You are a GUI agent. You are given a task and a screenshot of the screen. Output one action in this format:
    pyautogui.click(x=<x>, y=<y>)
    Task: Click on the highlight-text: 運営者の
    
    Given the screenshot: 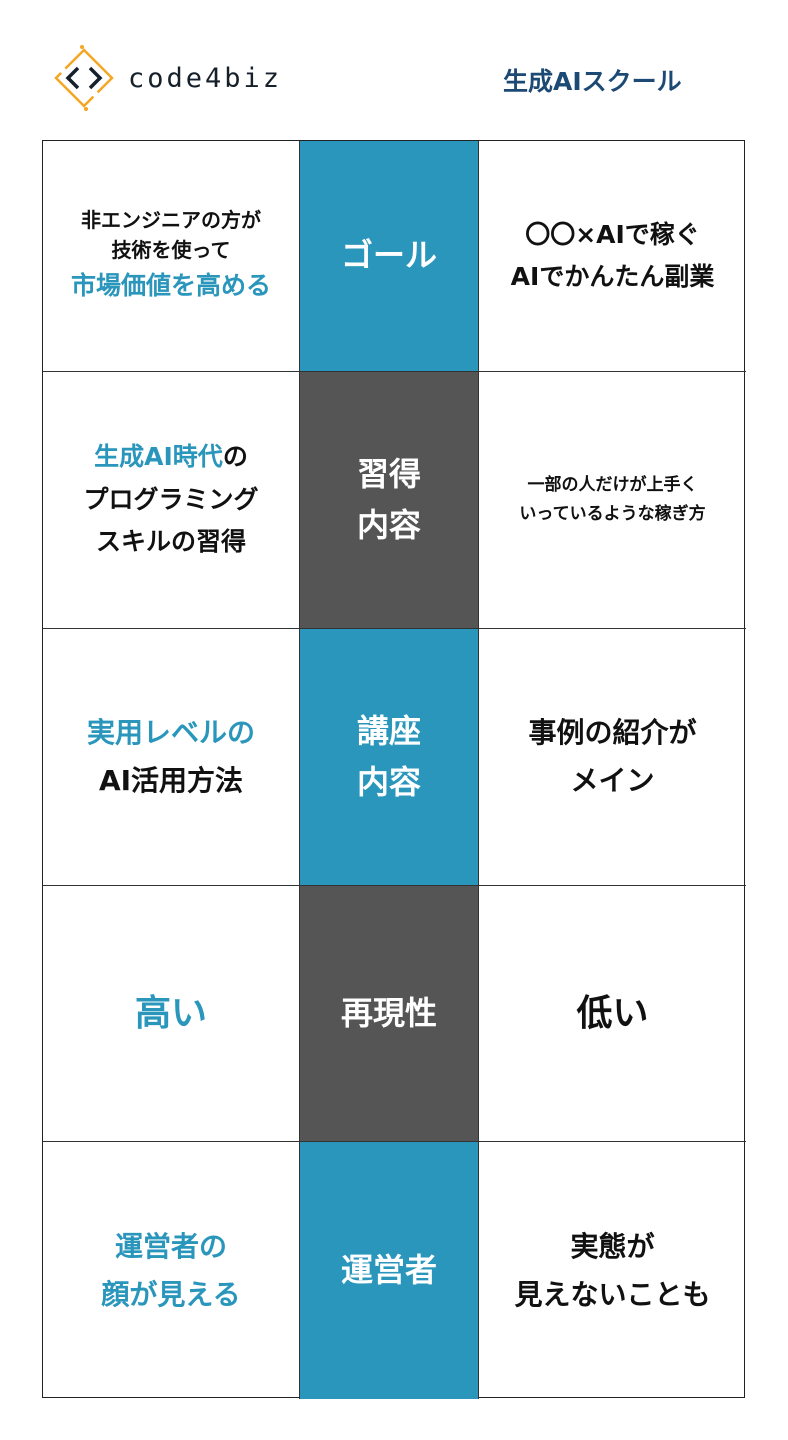 What is the action you would take?
    pyautogui.click(x=170, y=1246)
    